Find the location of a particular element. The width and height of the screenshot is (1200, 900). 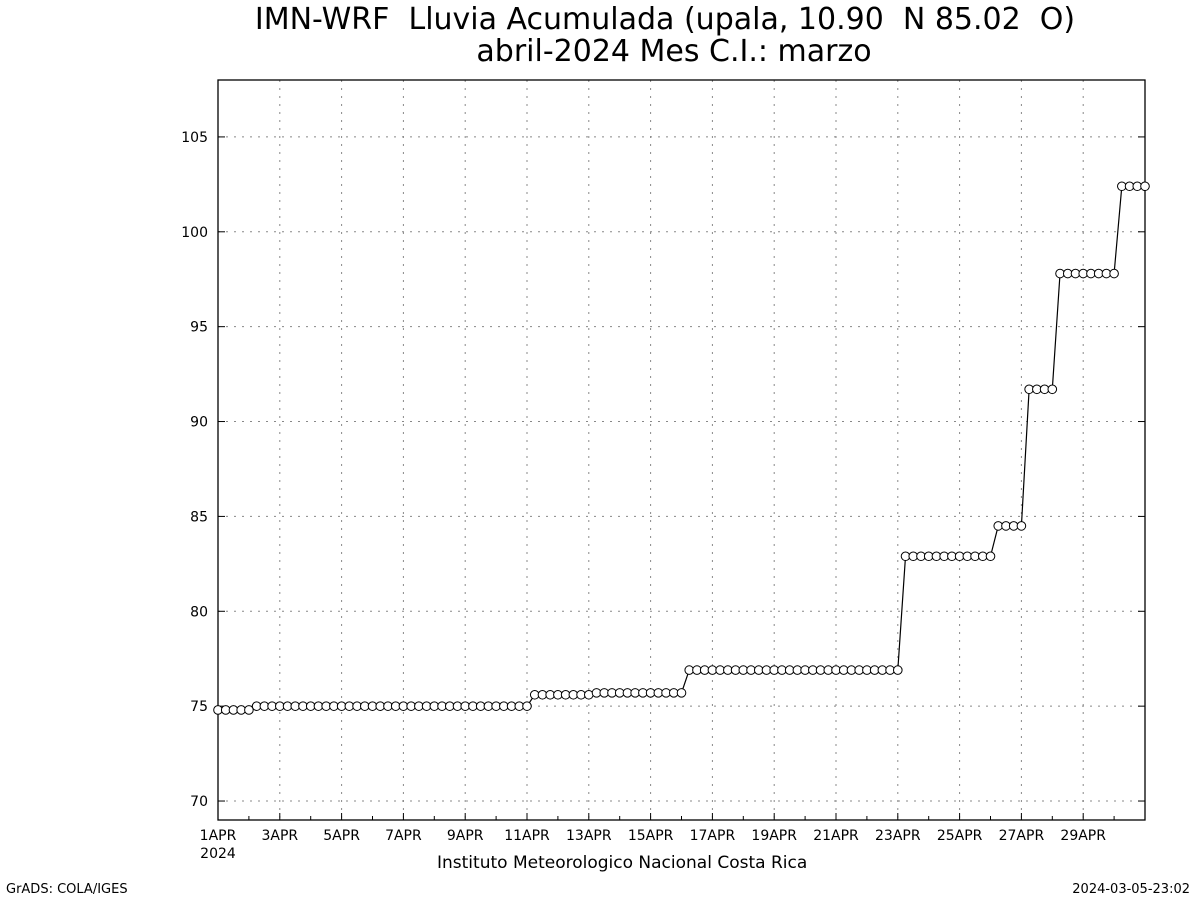

y-tick-label: 90 is located at coordinates (199, 423).